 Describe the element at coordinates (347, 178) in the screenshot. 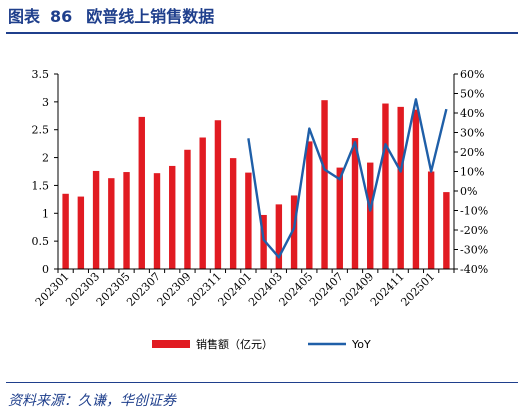

I see `yoy-line` at that location.